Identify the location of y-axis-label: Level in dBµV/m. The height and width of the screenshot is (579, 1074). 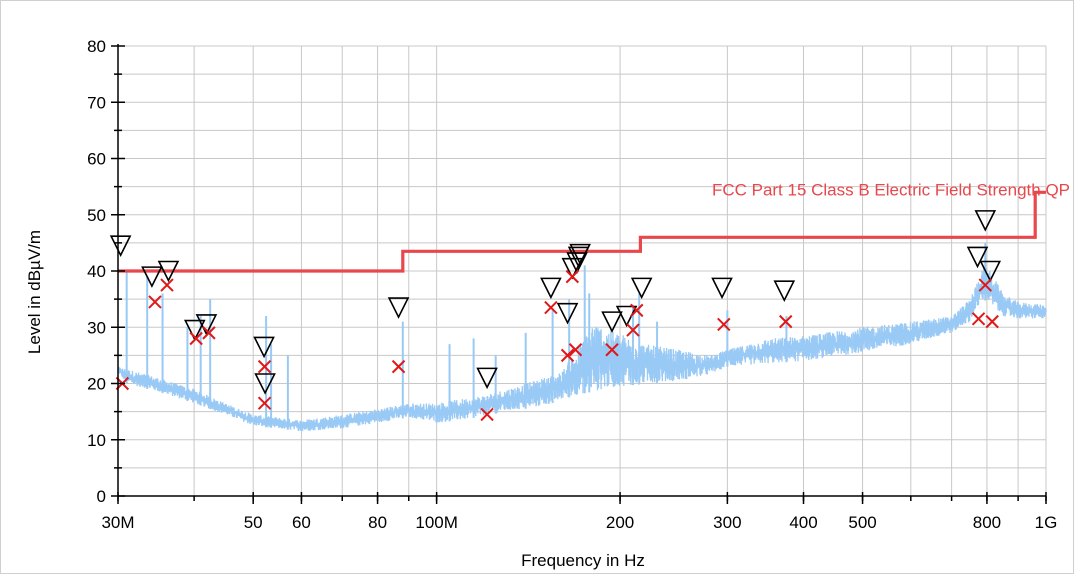
(34, 292).